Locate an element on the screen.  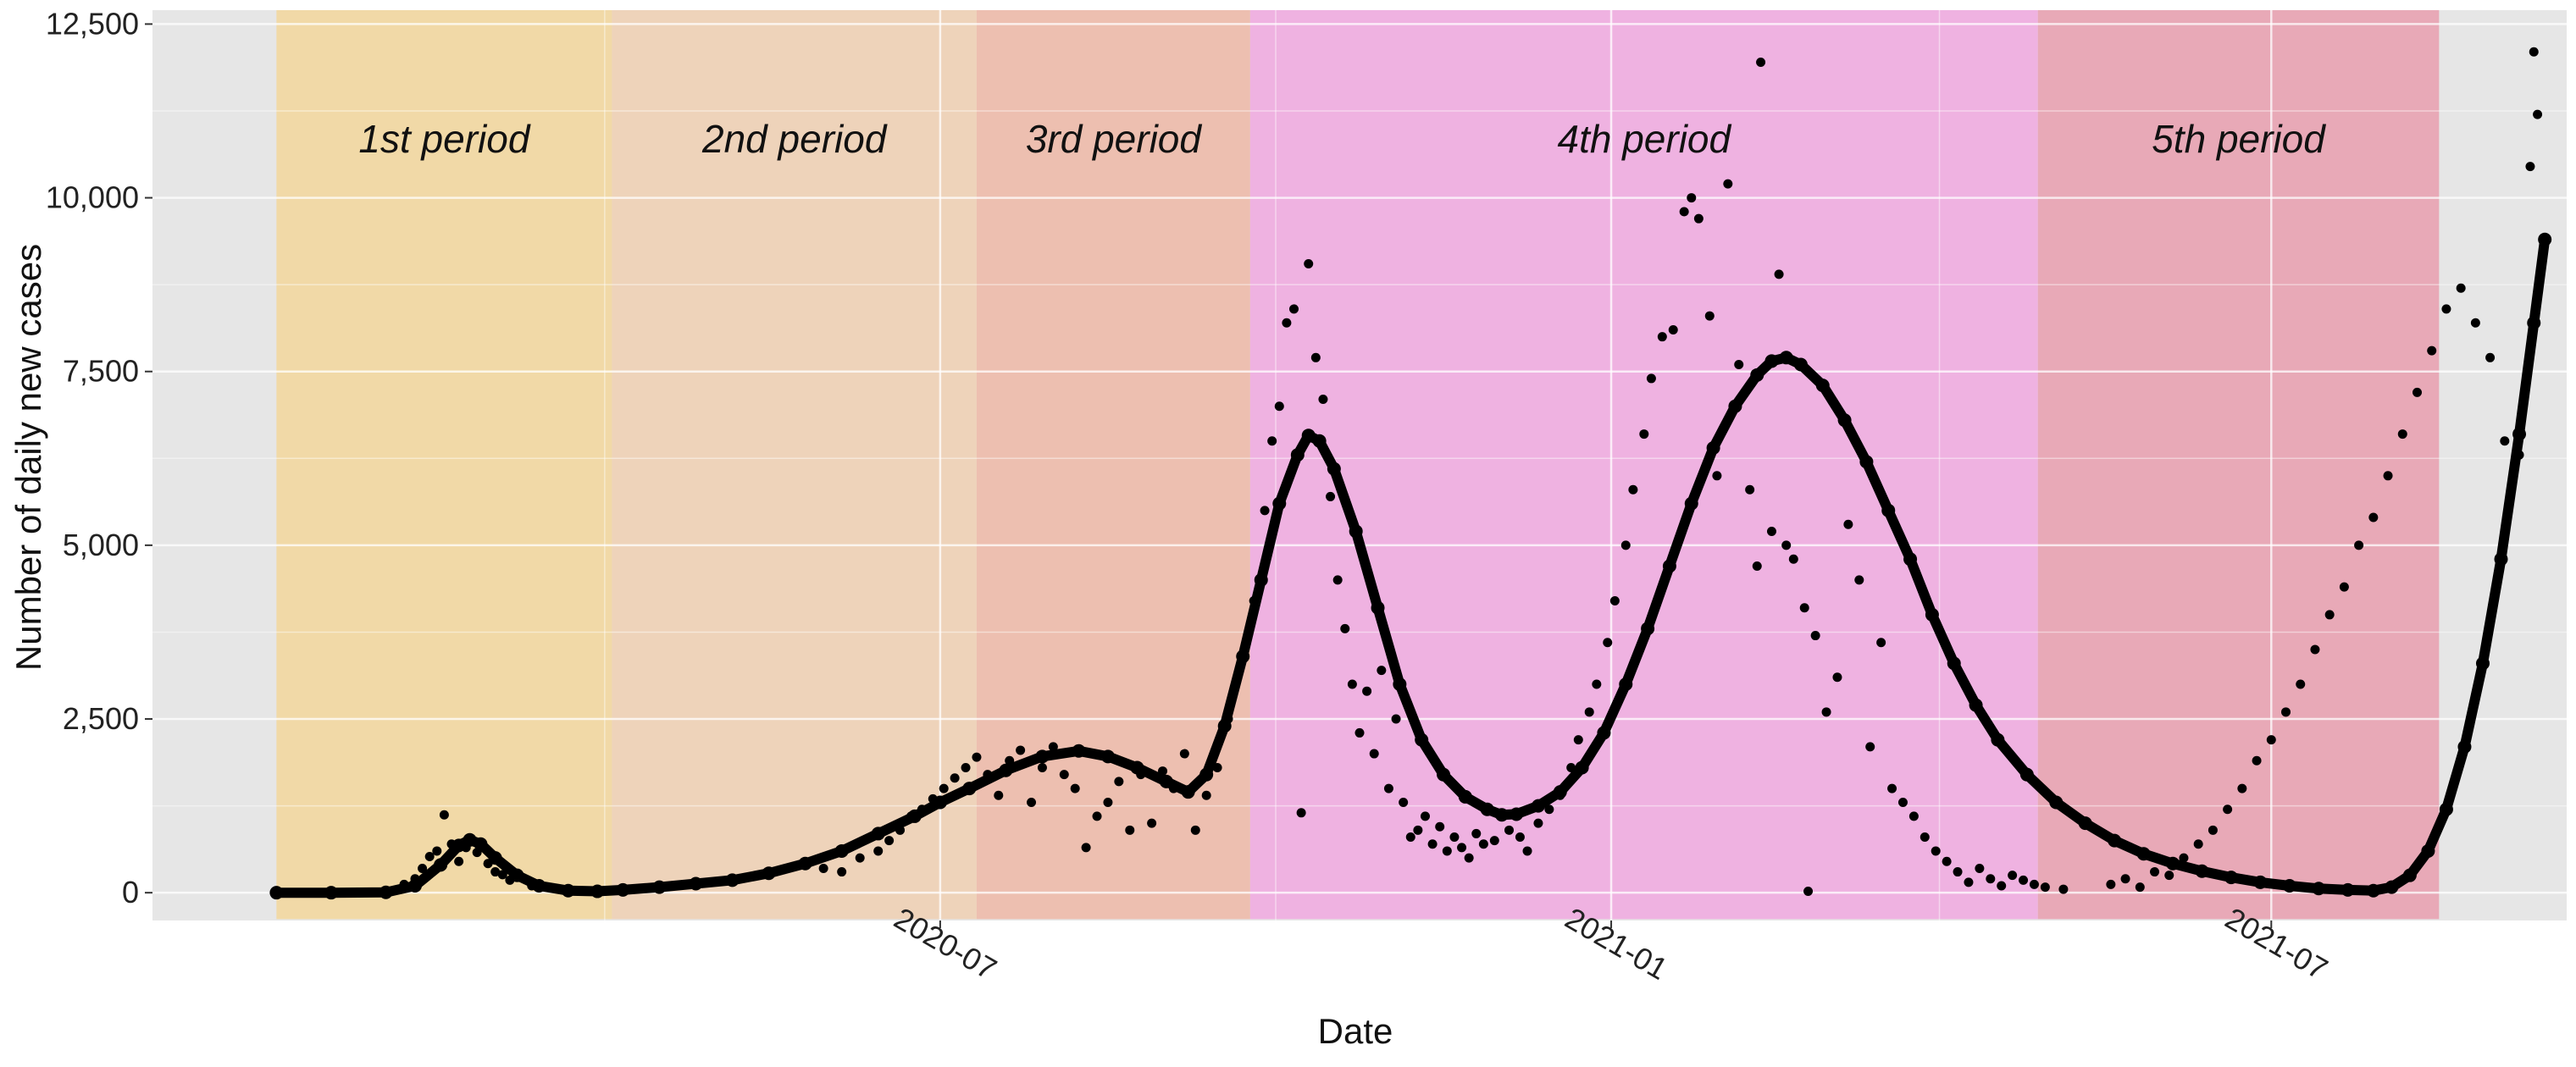
y-tick-label: 12,500 is located at coordinates (92, 23).